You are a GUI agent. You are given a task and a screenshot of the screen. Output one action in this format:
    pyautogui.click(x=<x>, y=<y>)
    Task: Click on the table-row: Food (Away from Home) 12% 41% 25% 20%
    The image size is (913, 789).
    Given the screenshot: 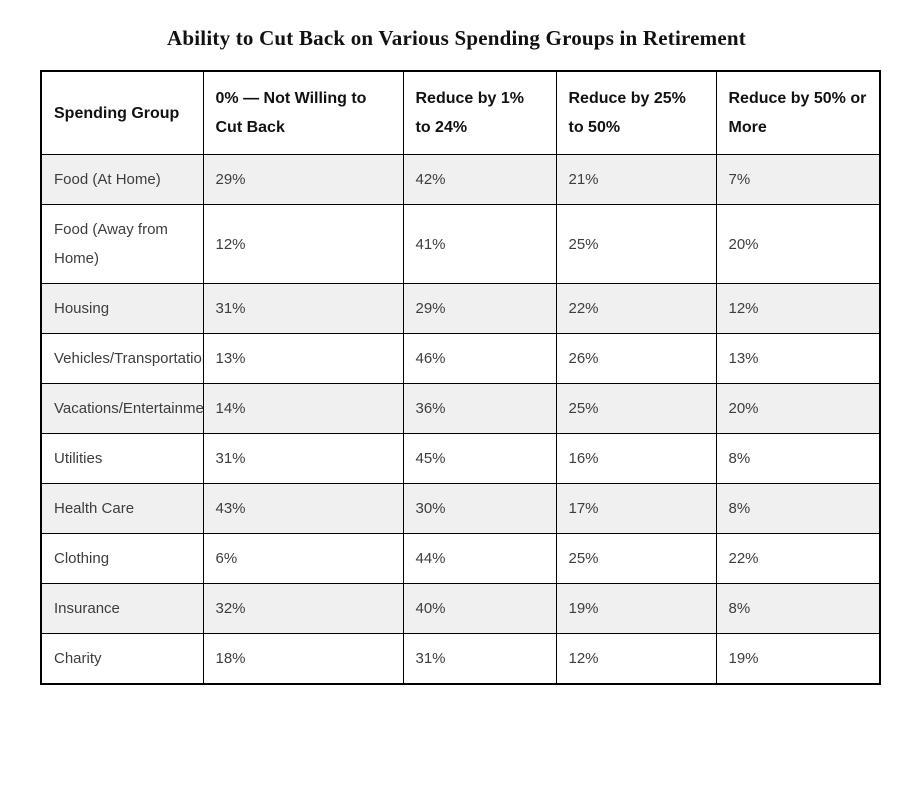 What is the action you would take?
    pyautogui.click(x=460, y=244)
    